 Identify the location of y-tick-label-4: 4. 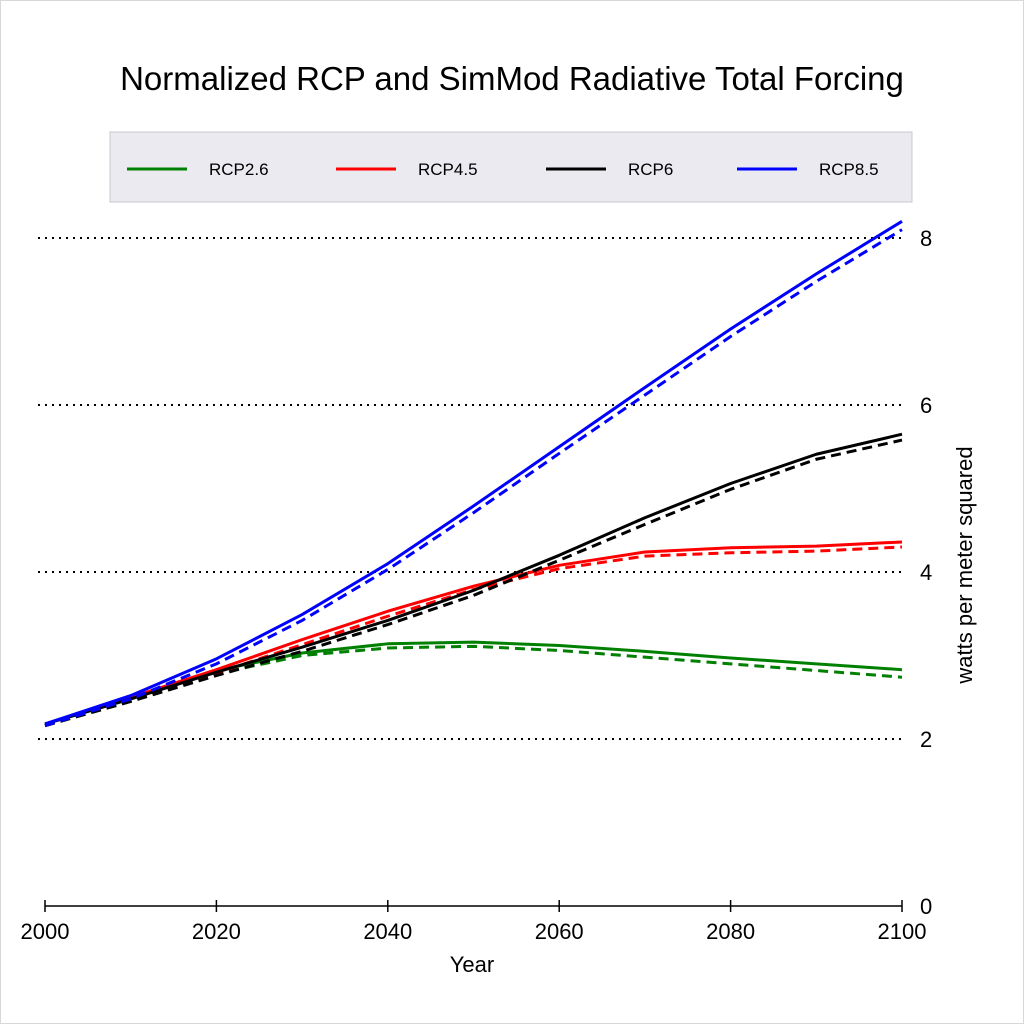
(926, 572).